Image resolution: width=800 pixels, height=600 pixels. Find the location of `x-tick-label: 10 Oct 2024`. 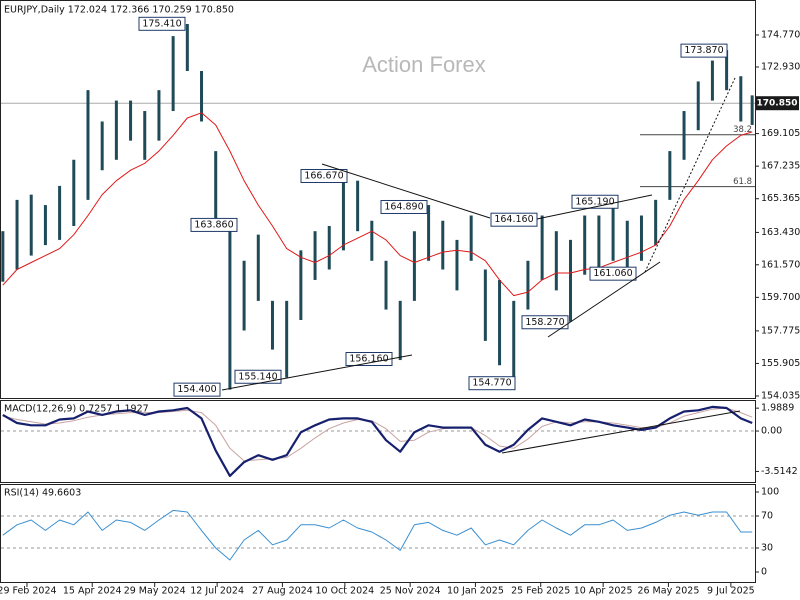

x-tick-label: 10 Oct 2024 is located at coordinates (344, 591).